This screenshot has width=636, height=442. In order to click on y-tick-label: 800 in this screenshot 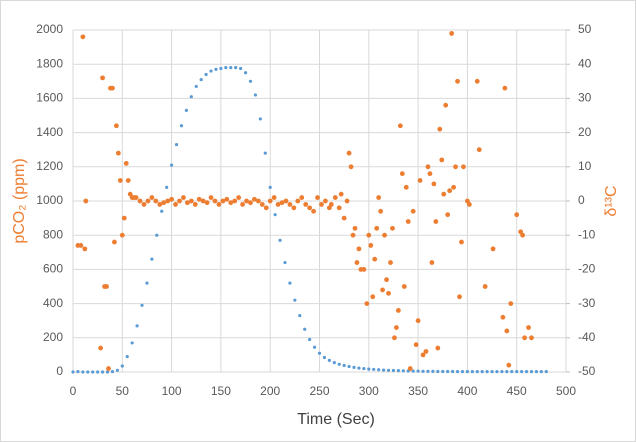, I will do `click(53, 234)`.